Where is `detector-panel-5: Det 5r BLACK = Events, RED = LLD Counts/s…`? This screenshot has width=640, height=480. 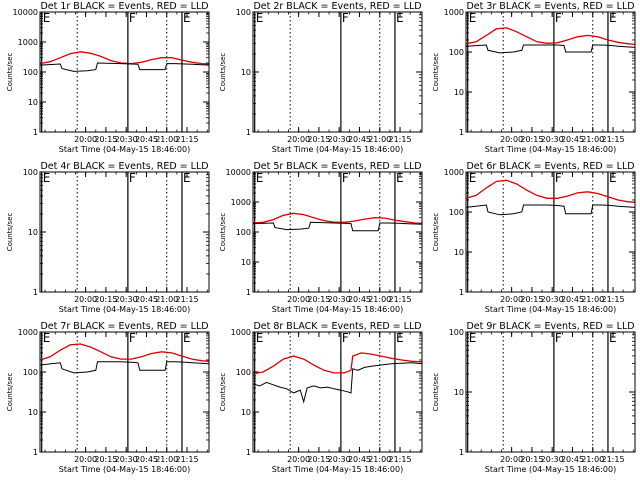 detector-panel-5: Det 5r BLACK = Events, RED = LLD Counts/s… is located at coordinates (321, 237).